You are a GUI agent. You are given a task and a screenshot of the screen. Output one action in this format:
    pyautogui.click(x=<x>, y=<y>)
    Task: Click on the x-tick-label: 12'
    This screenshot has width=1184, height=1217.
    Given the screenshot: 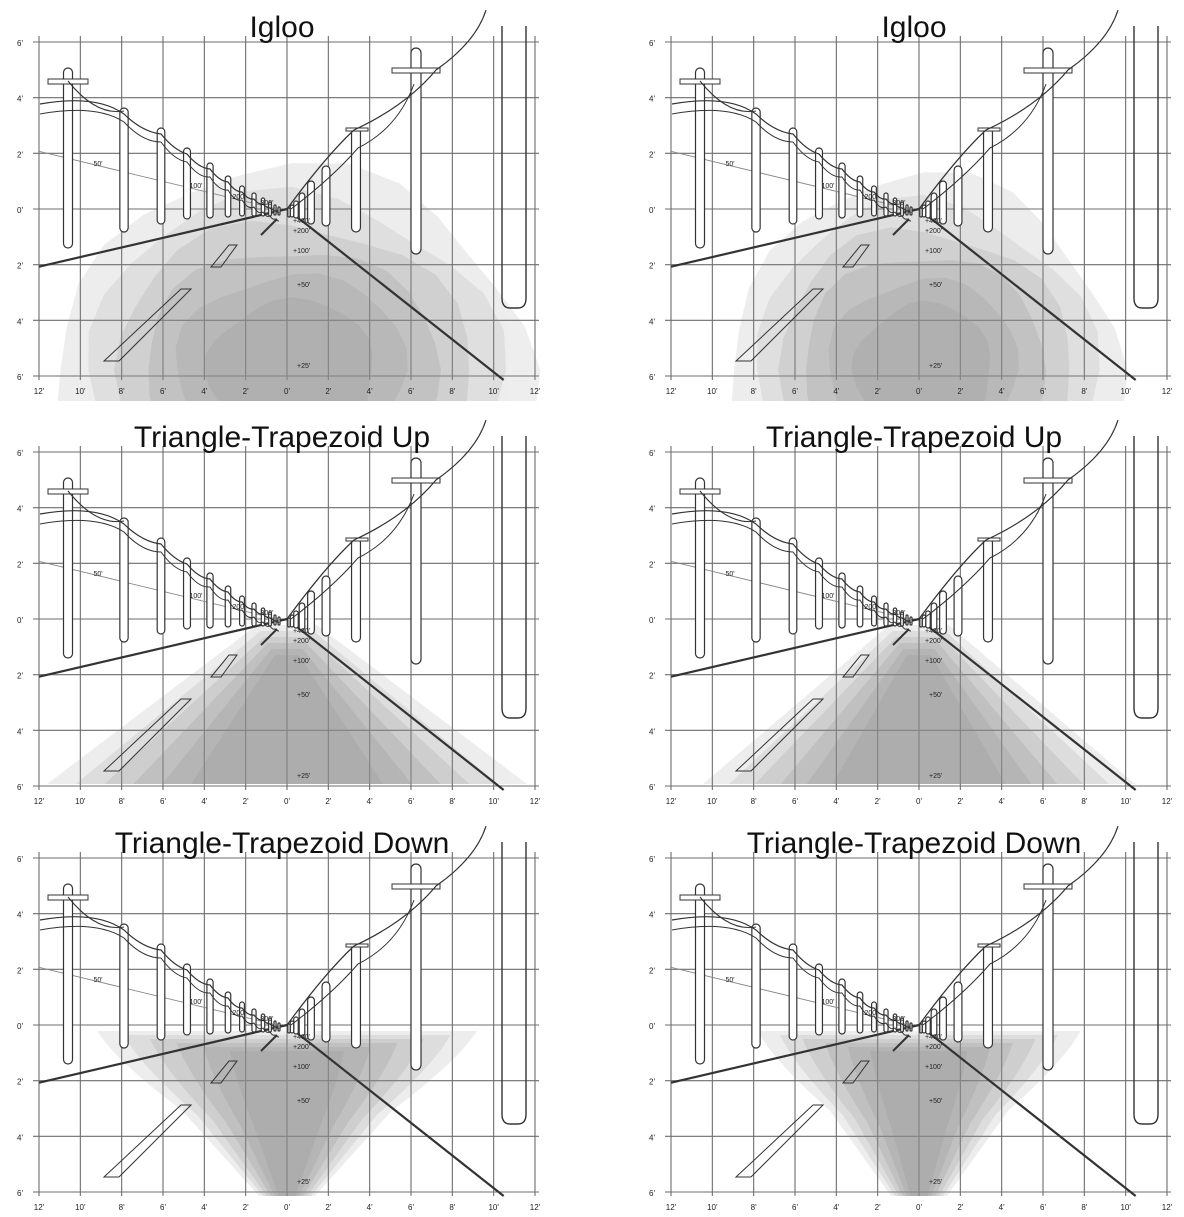 What is the action you would take?
    pyautogui.click(x=535, y=391)
    